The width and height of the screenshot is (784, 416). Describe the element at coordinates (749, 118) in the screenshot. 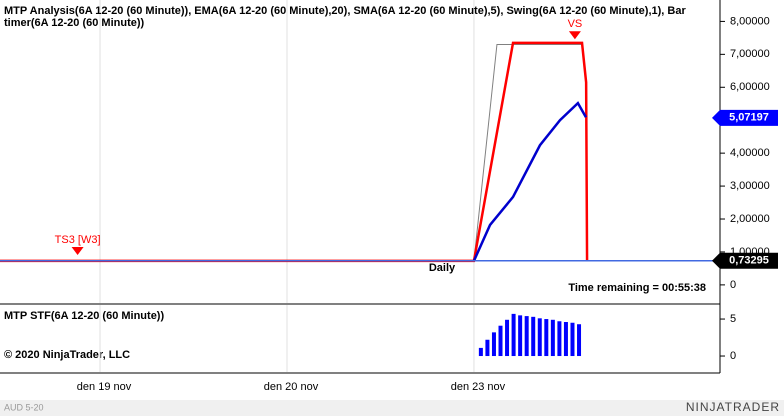

I see `price-label: 5,07197` at that location.